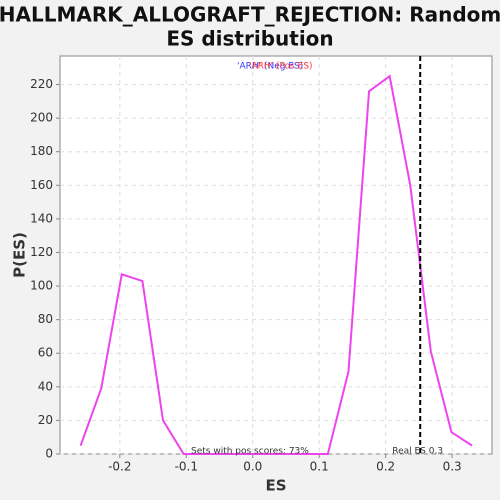 The width and height of the screenshot is (500, 500). I want to click on y-tick-label: 60, so click(45, 353).